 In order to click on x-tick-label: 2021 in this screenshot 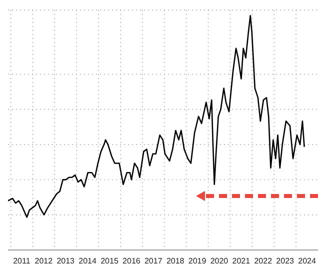, I will do `click(241, 261)`.